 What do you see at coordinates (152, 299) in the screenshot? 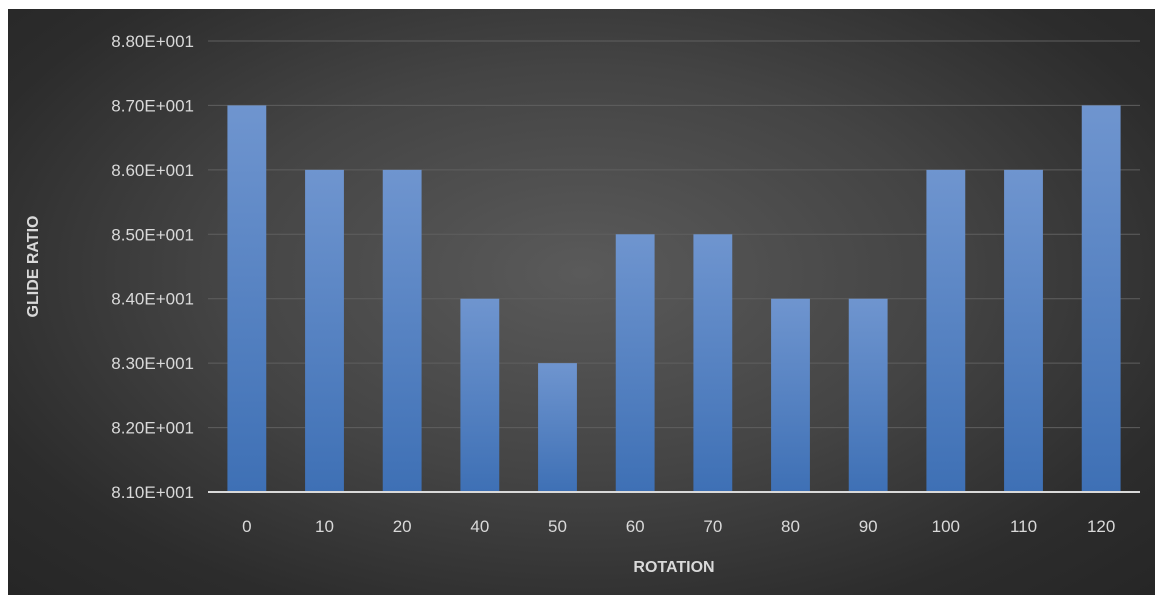
I see `y-tick-label: 8.40E+001` at bounding box center [152, 299].